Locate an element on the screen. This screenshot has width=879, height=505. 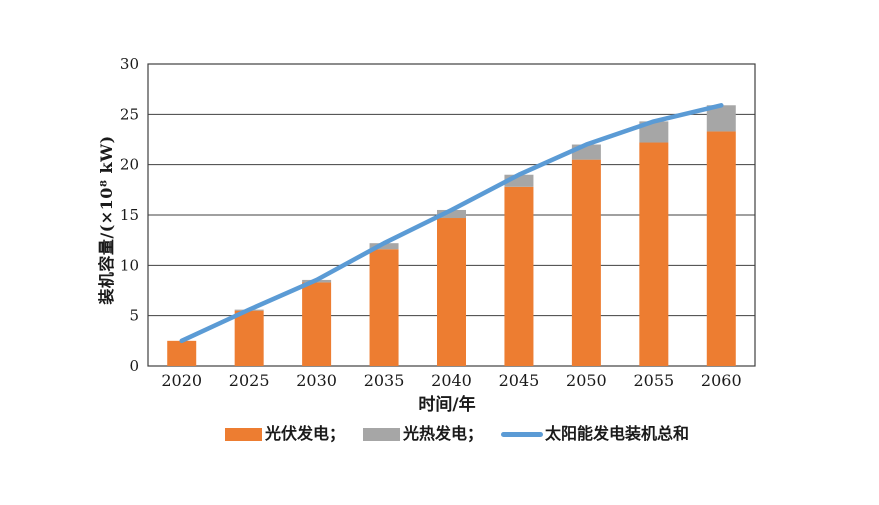
y-tick-label: 15 is located at coordinates (129, 215).